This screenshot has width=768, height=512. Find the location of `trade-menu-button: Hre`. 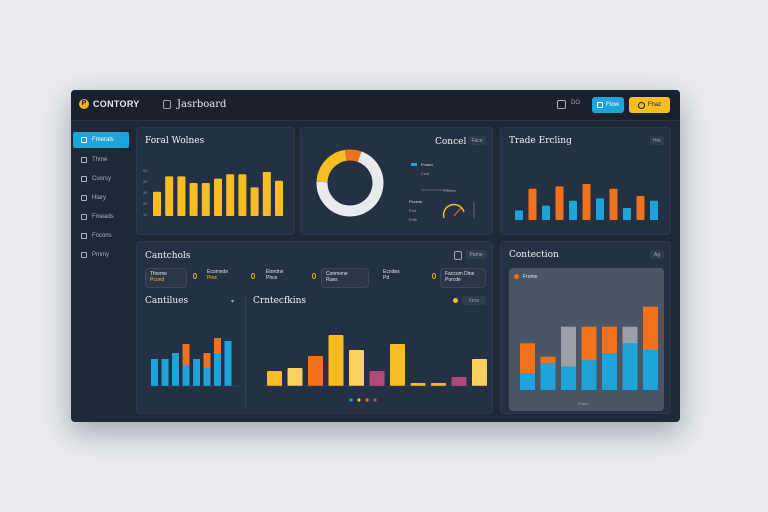

trade-menu-button: Hre is located at coordinates (657, 140).